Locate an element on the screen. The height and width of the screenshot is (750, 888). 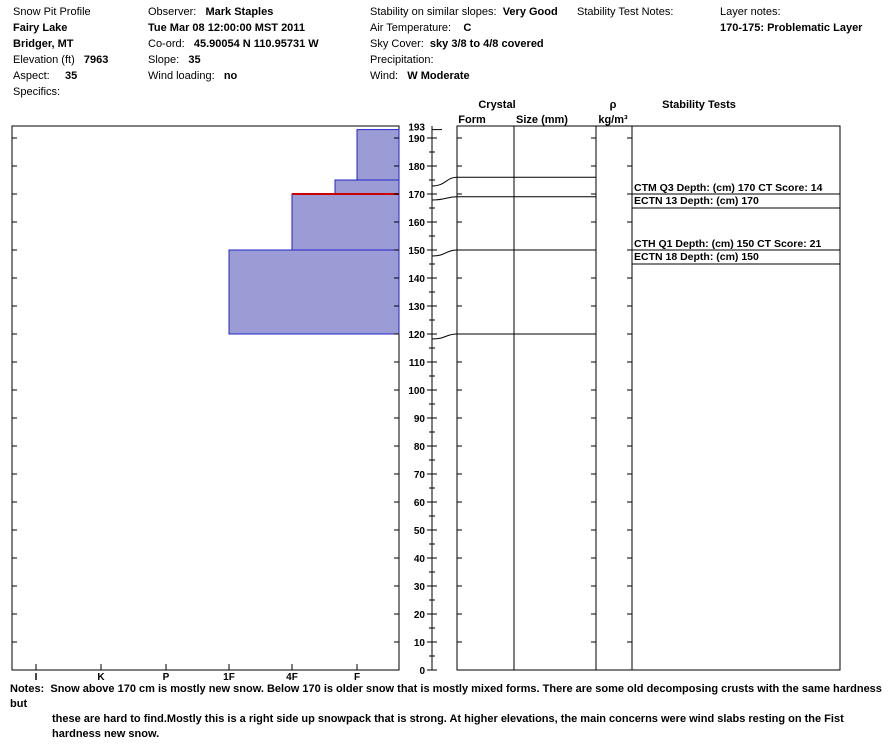
depth-tick-label-50: 50 is located at coordinates (420, 531).